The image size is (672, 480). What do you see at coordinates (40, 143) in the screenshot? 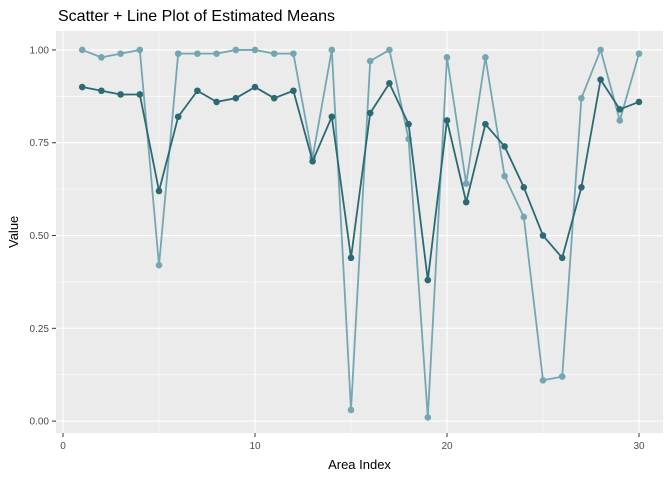
I see `y-tick-label: 0.75` at bounding box center [40, 143].